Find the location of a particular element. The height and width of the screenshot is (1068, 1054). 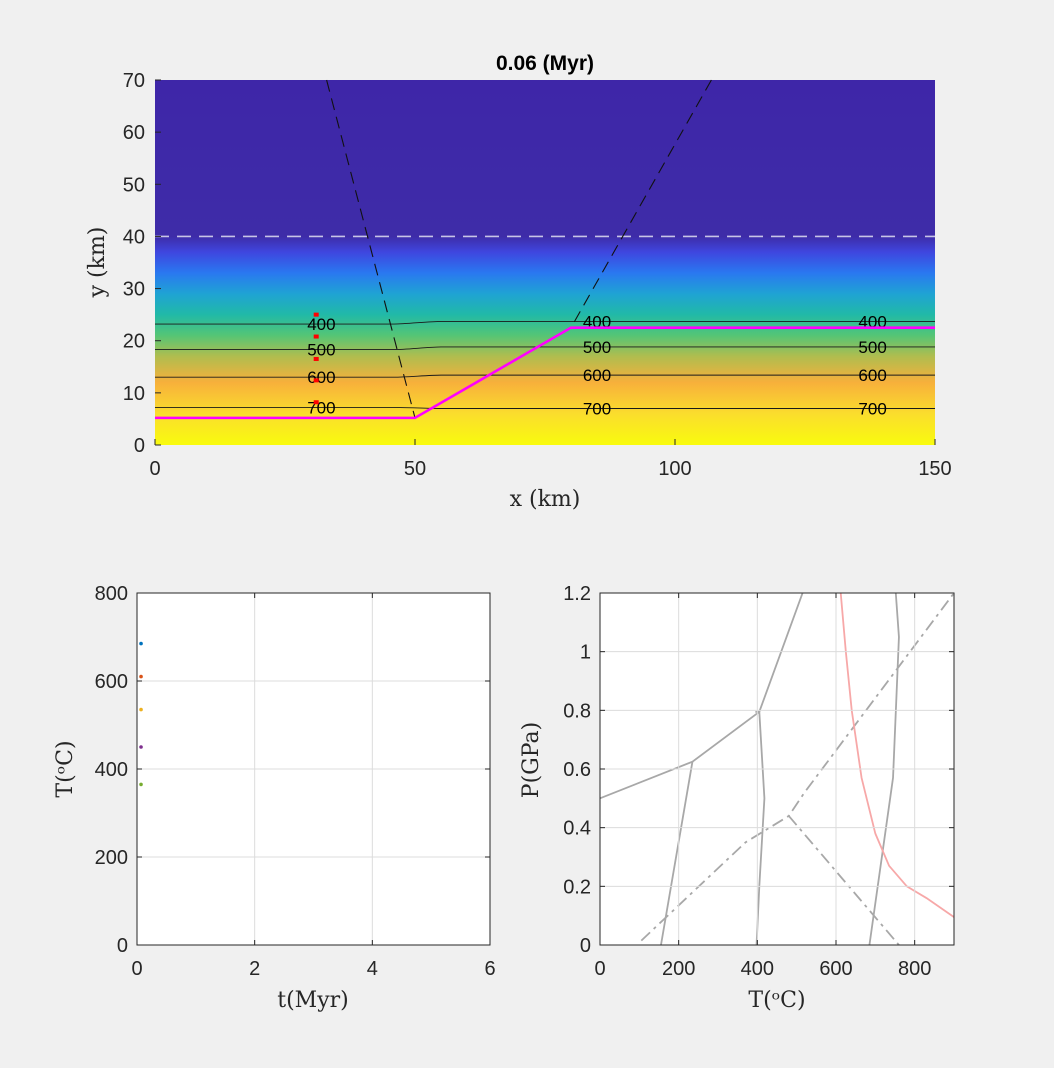

pressure-temperature-marks is located at coordinates (777, 769).